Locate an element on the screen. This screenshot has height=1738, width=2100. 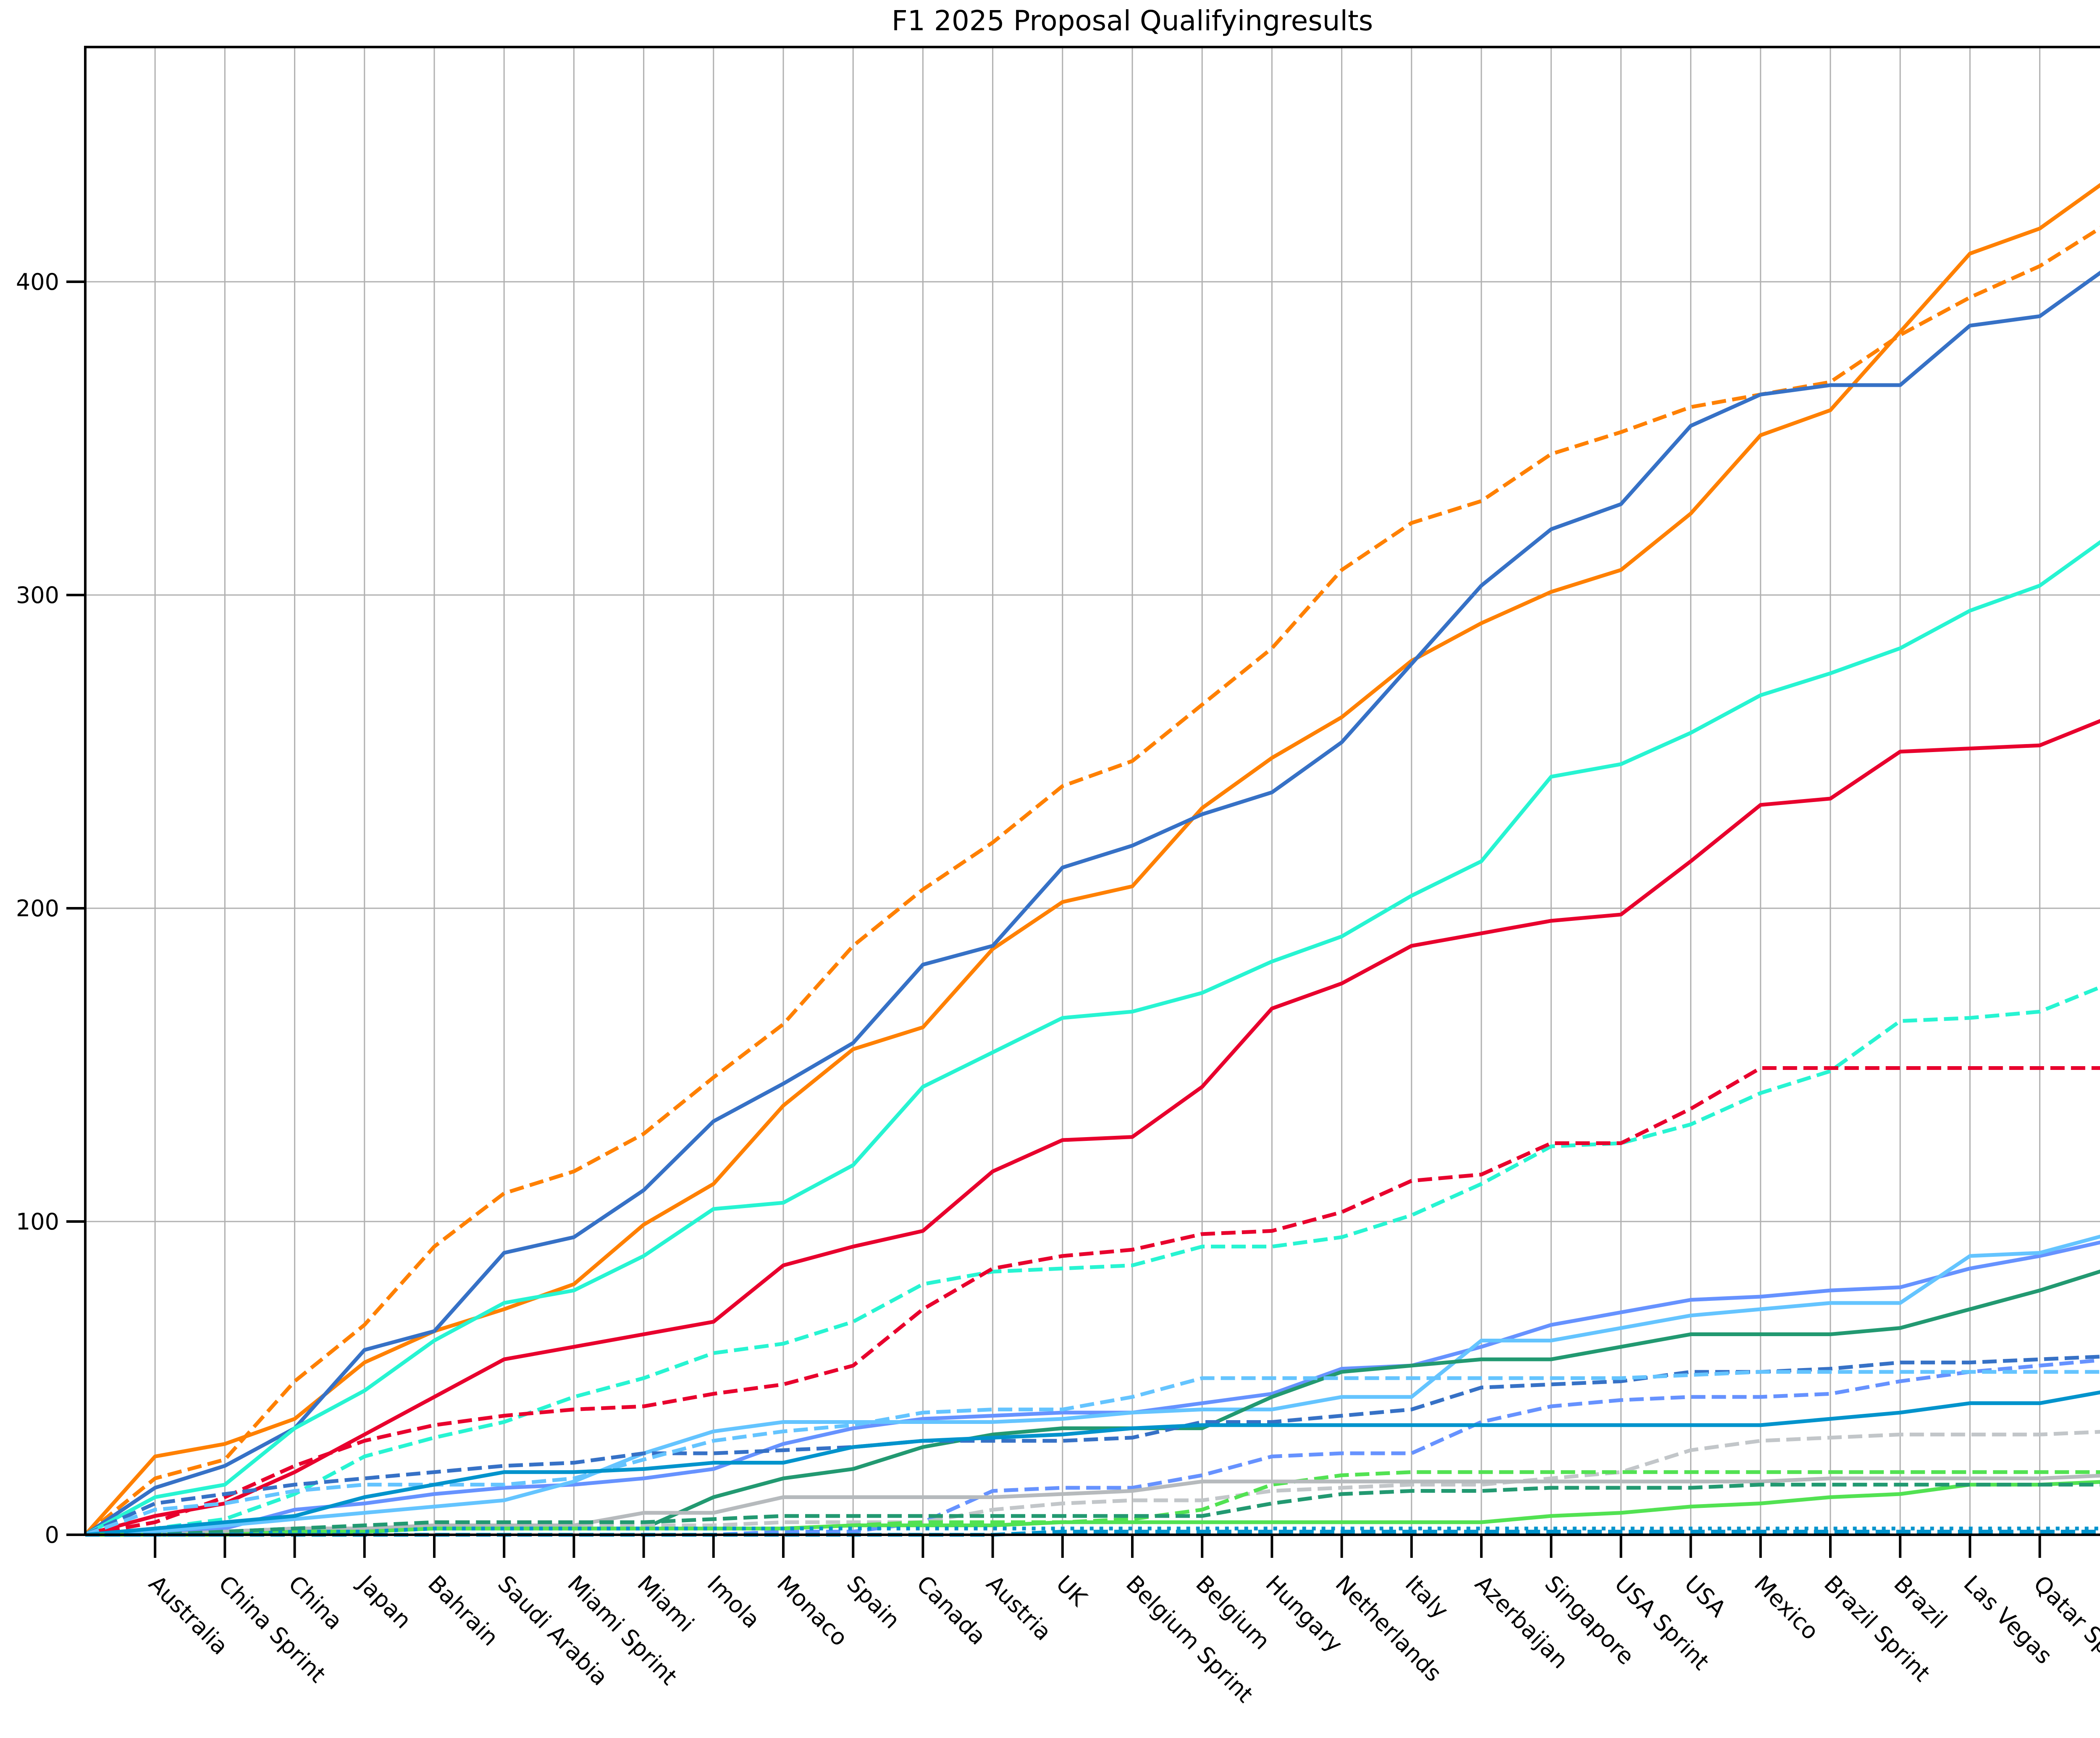
x-tick-label: Canada is located at coordinates (951, 1610).